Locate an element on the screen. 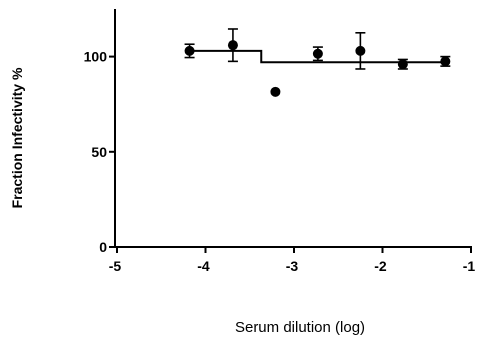  x-axis-title: Serum dilution (log) is located at coordinates (300, 327).